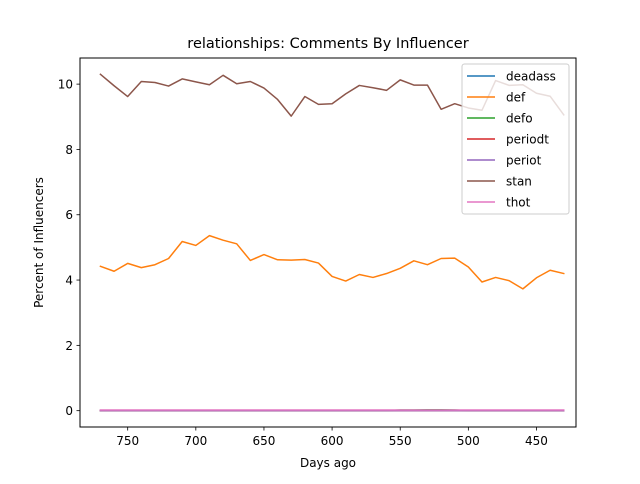 The width and height of the screenshot is (640, 484). Describe the element at coordinates (516, 98) in the screenshot. I see `legend-label-def: def` at that location.